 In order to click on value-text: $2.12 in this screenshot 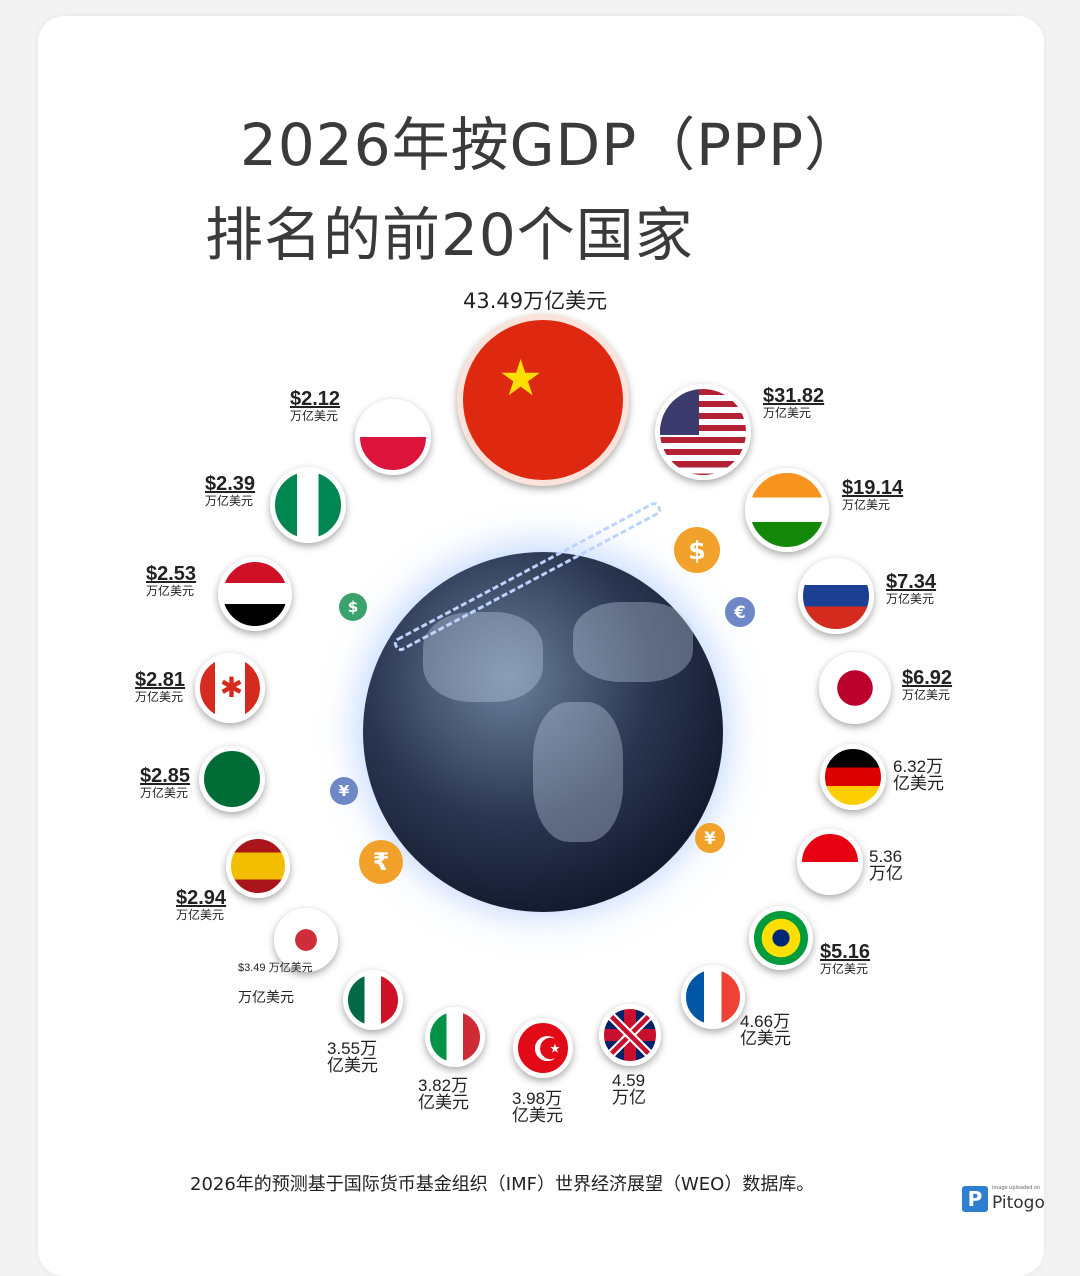, I will do `click(315, 399)`.